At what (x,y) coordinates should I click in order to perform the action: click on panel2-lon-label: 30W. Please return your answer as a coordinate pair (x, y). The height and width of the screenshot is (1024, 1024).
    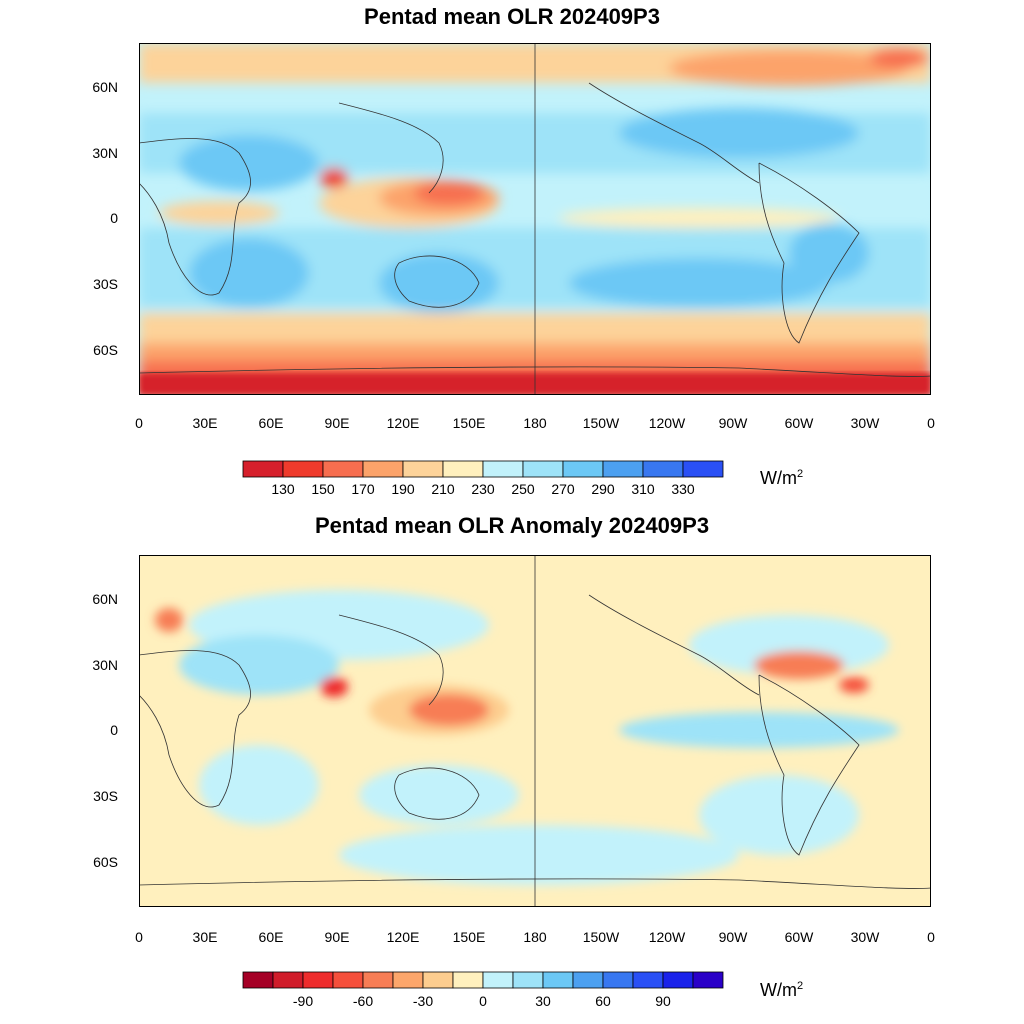
    Looking at the image, I should click on (865, 937).